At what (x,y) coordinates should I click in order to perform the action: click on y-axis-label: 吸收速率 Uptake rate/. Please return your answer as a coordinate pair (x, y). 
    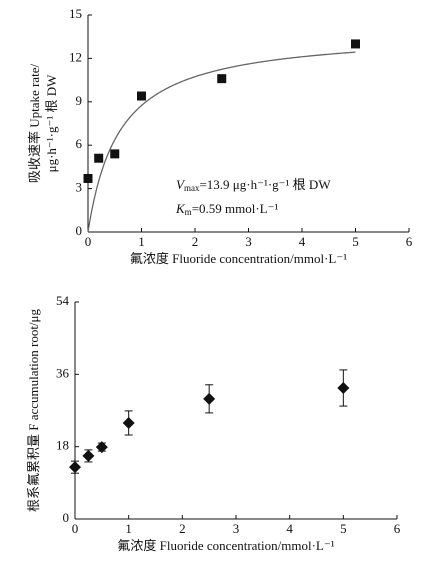
    Looking at the image, I should click on (34, 124).